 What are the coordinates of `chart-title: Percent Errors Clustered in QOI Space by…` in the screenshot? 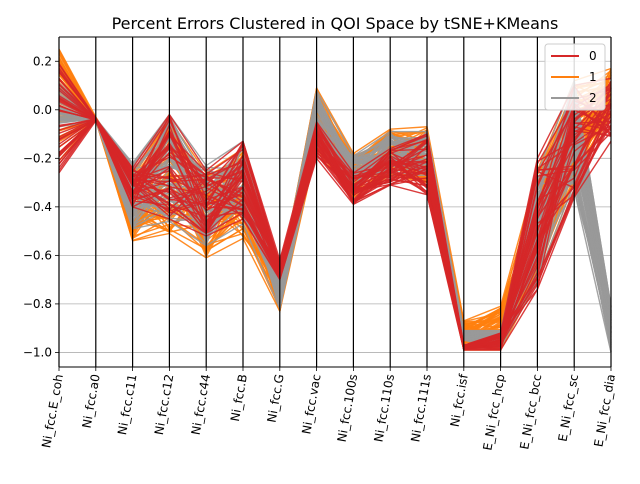 It's located at (335, 23).